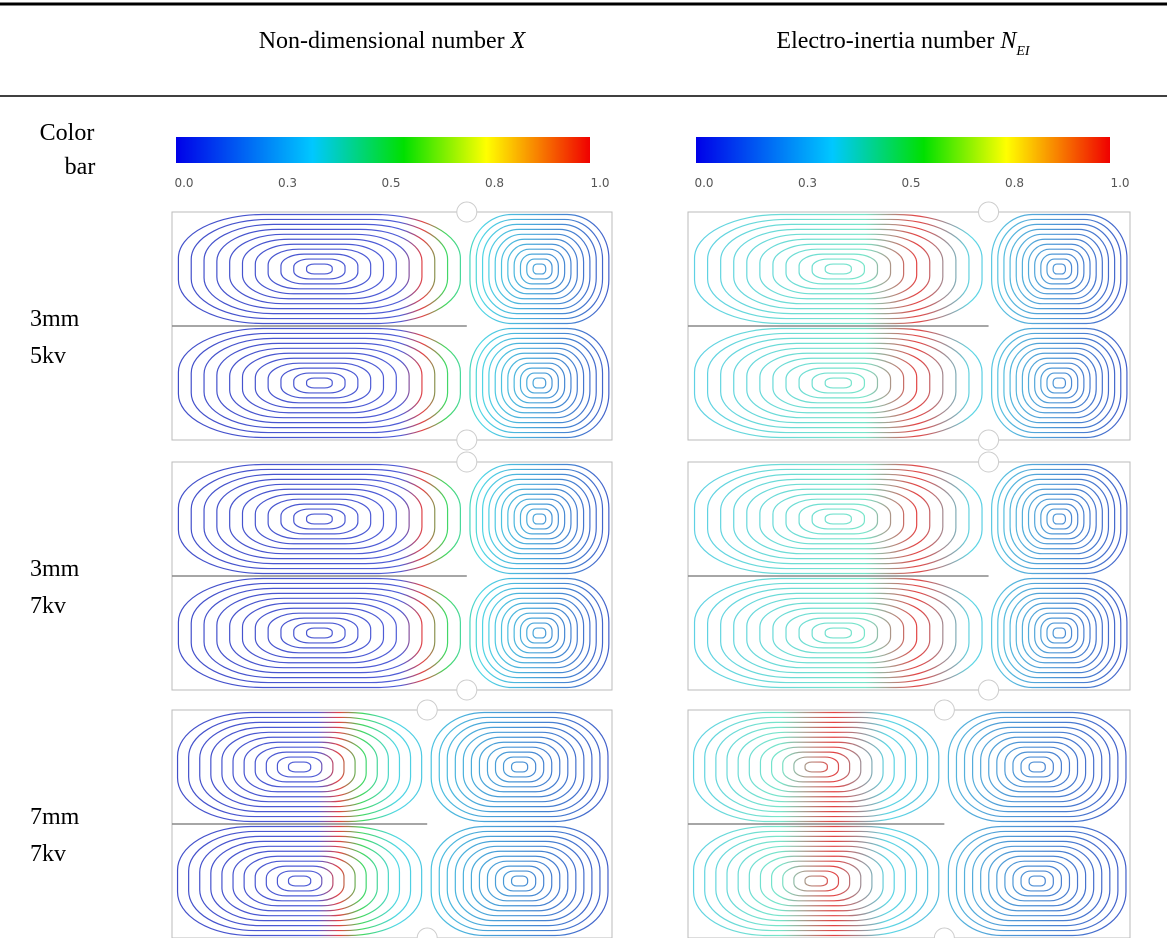 This screenshot has width=1167, height=938. I want to click on row-label: bar, so click(80, 167).